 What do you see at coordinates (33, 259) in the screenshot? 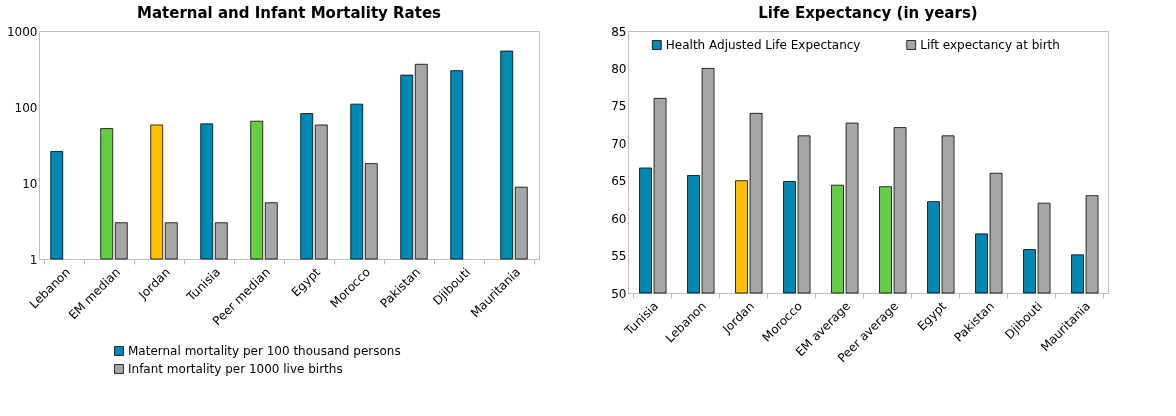
I see `y-tick-label: 1` at bounding box center [33, 259].